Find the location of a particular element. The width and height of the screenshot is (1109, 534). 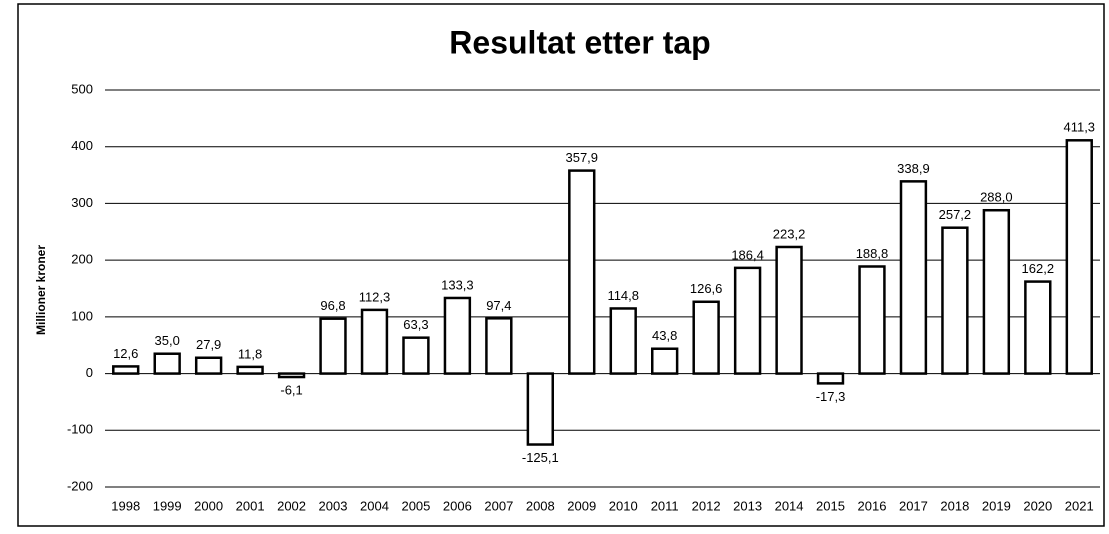

data-label: 186,4 is located at coordinates (747, 254).